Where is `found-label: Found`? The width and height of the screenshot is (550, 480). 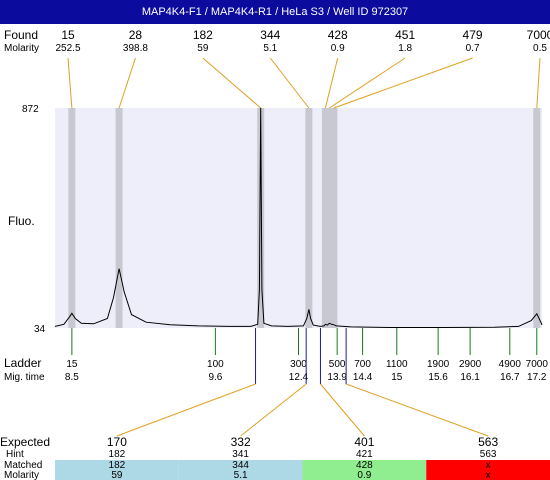
found-label: Found is located at coordinates (21, 35).